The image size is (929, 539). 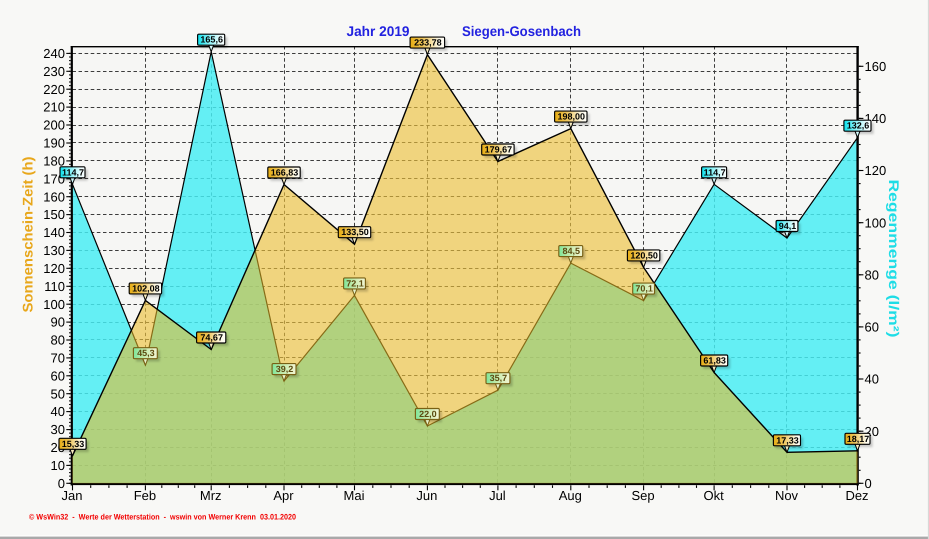 I want to click on svg-text: Jahr 2019, so click(x=378, y=31).